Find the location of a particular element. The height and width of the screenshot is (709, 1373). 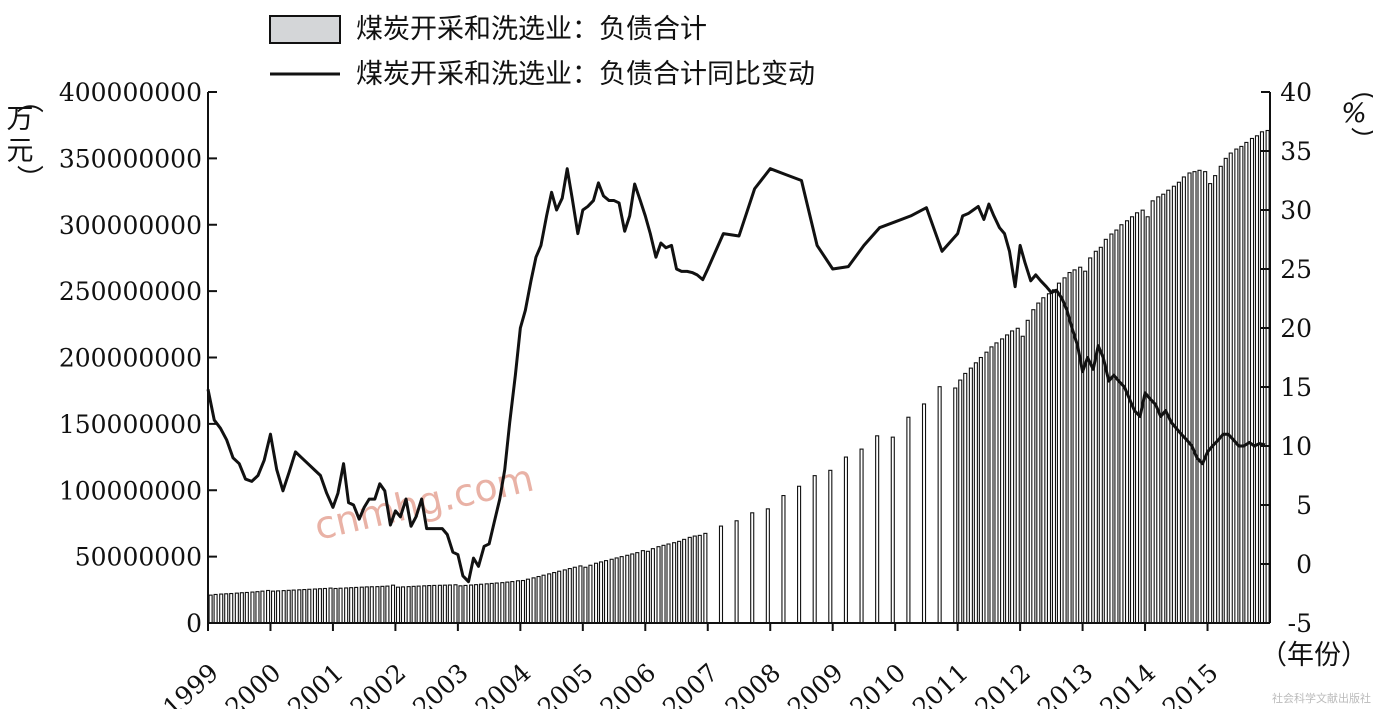

right-unit-percent: % is located at coordinates (1354, 113).